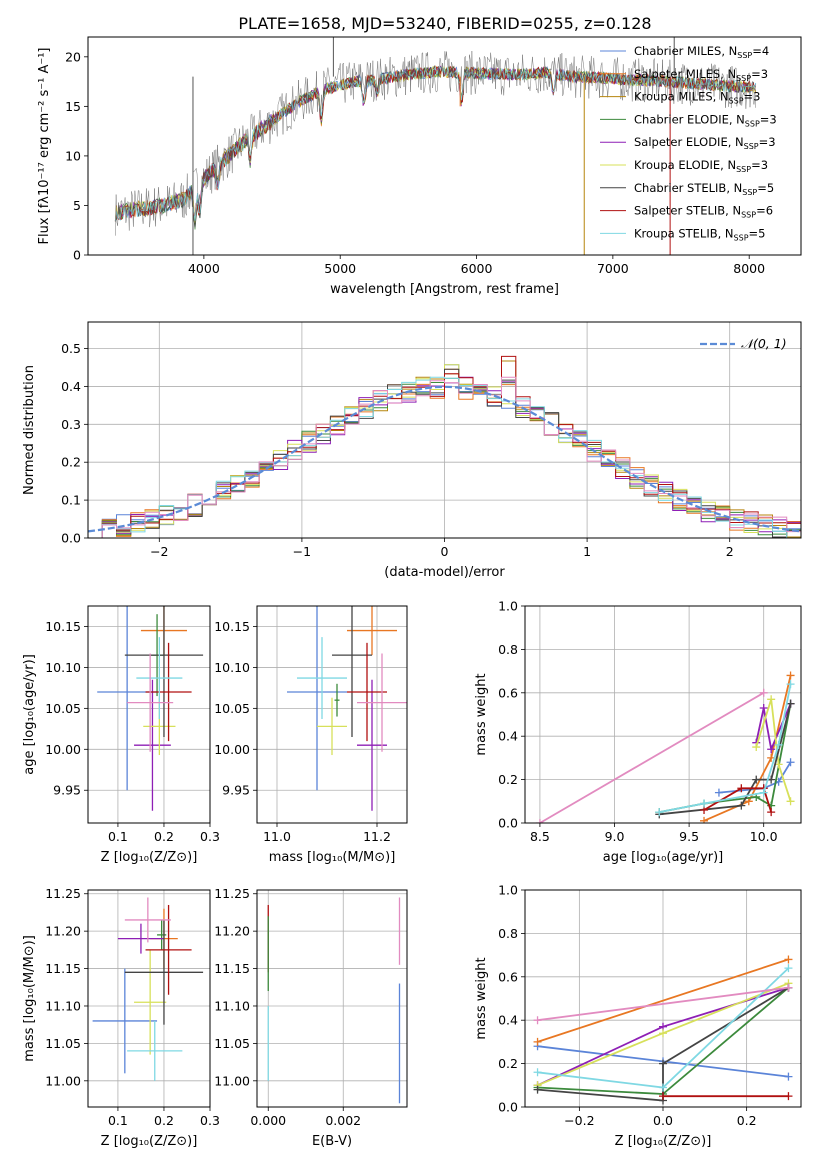 Image resolution: width=819 pixels, height=1170 pixels. I want to click on x-tick-label: 0.1, so click(118, 836).